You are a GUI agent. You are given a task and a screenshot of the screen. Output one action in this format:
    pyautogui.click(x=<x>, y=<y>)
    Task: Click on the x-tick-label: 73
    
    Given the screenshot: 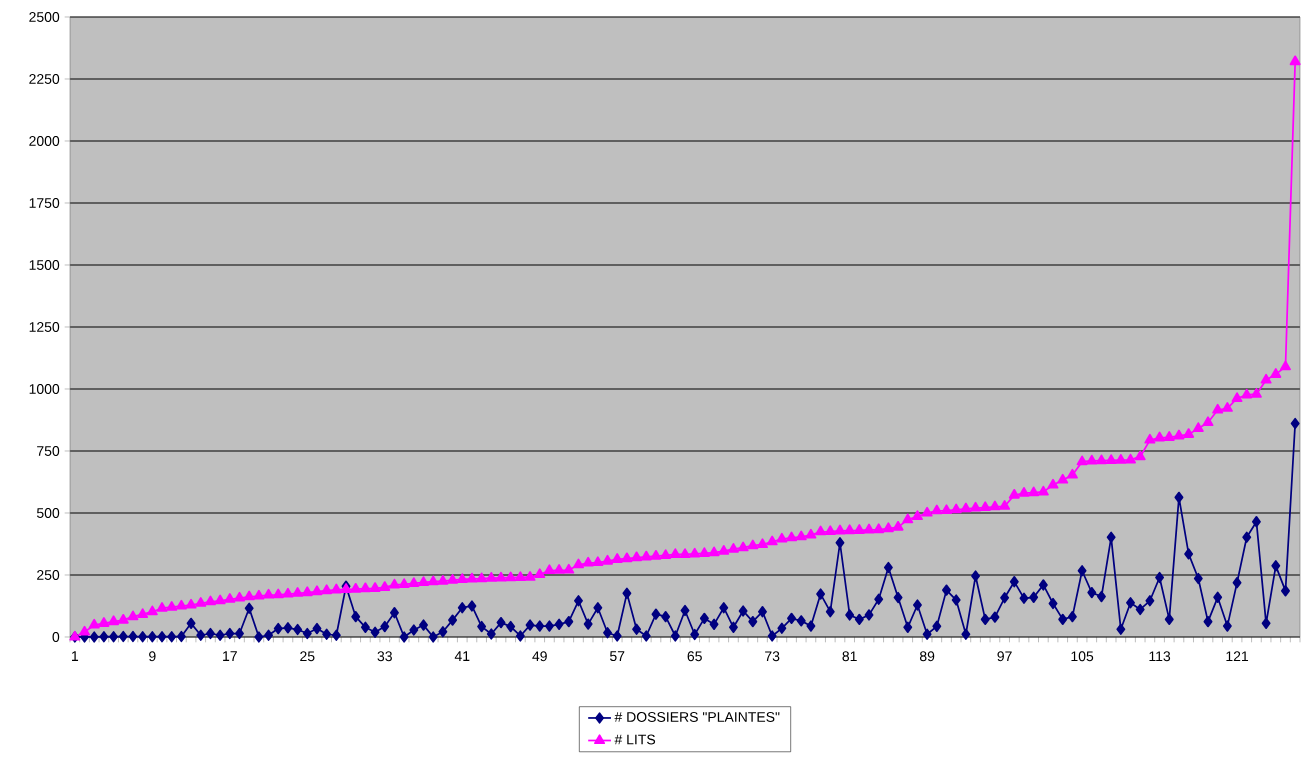 What is the action you would take?
    pyautogui.click(x=772, y=656)
    